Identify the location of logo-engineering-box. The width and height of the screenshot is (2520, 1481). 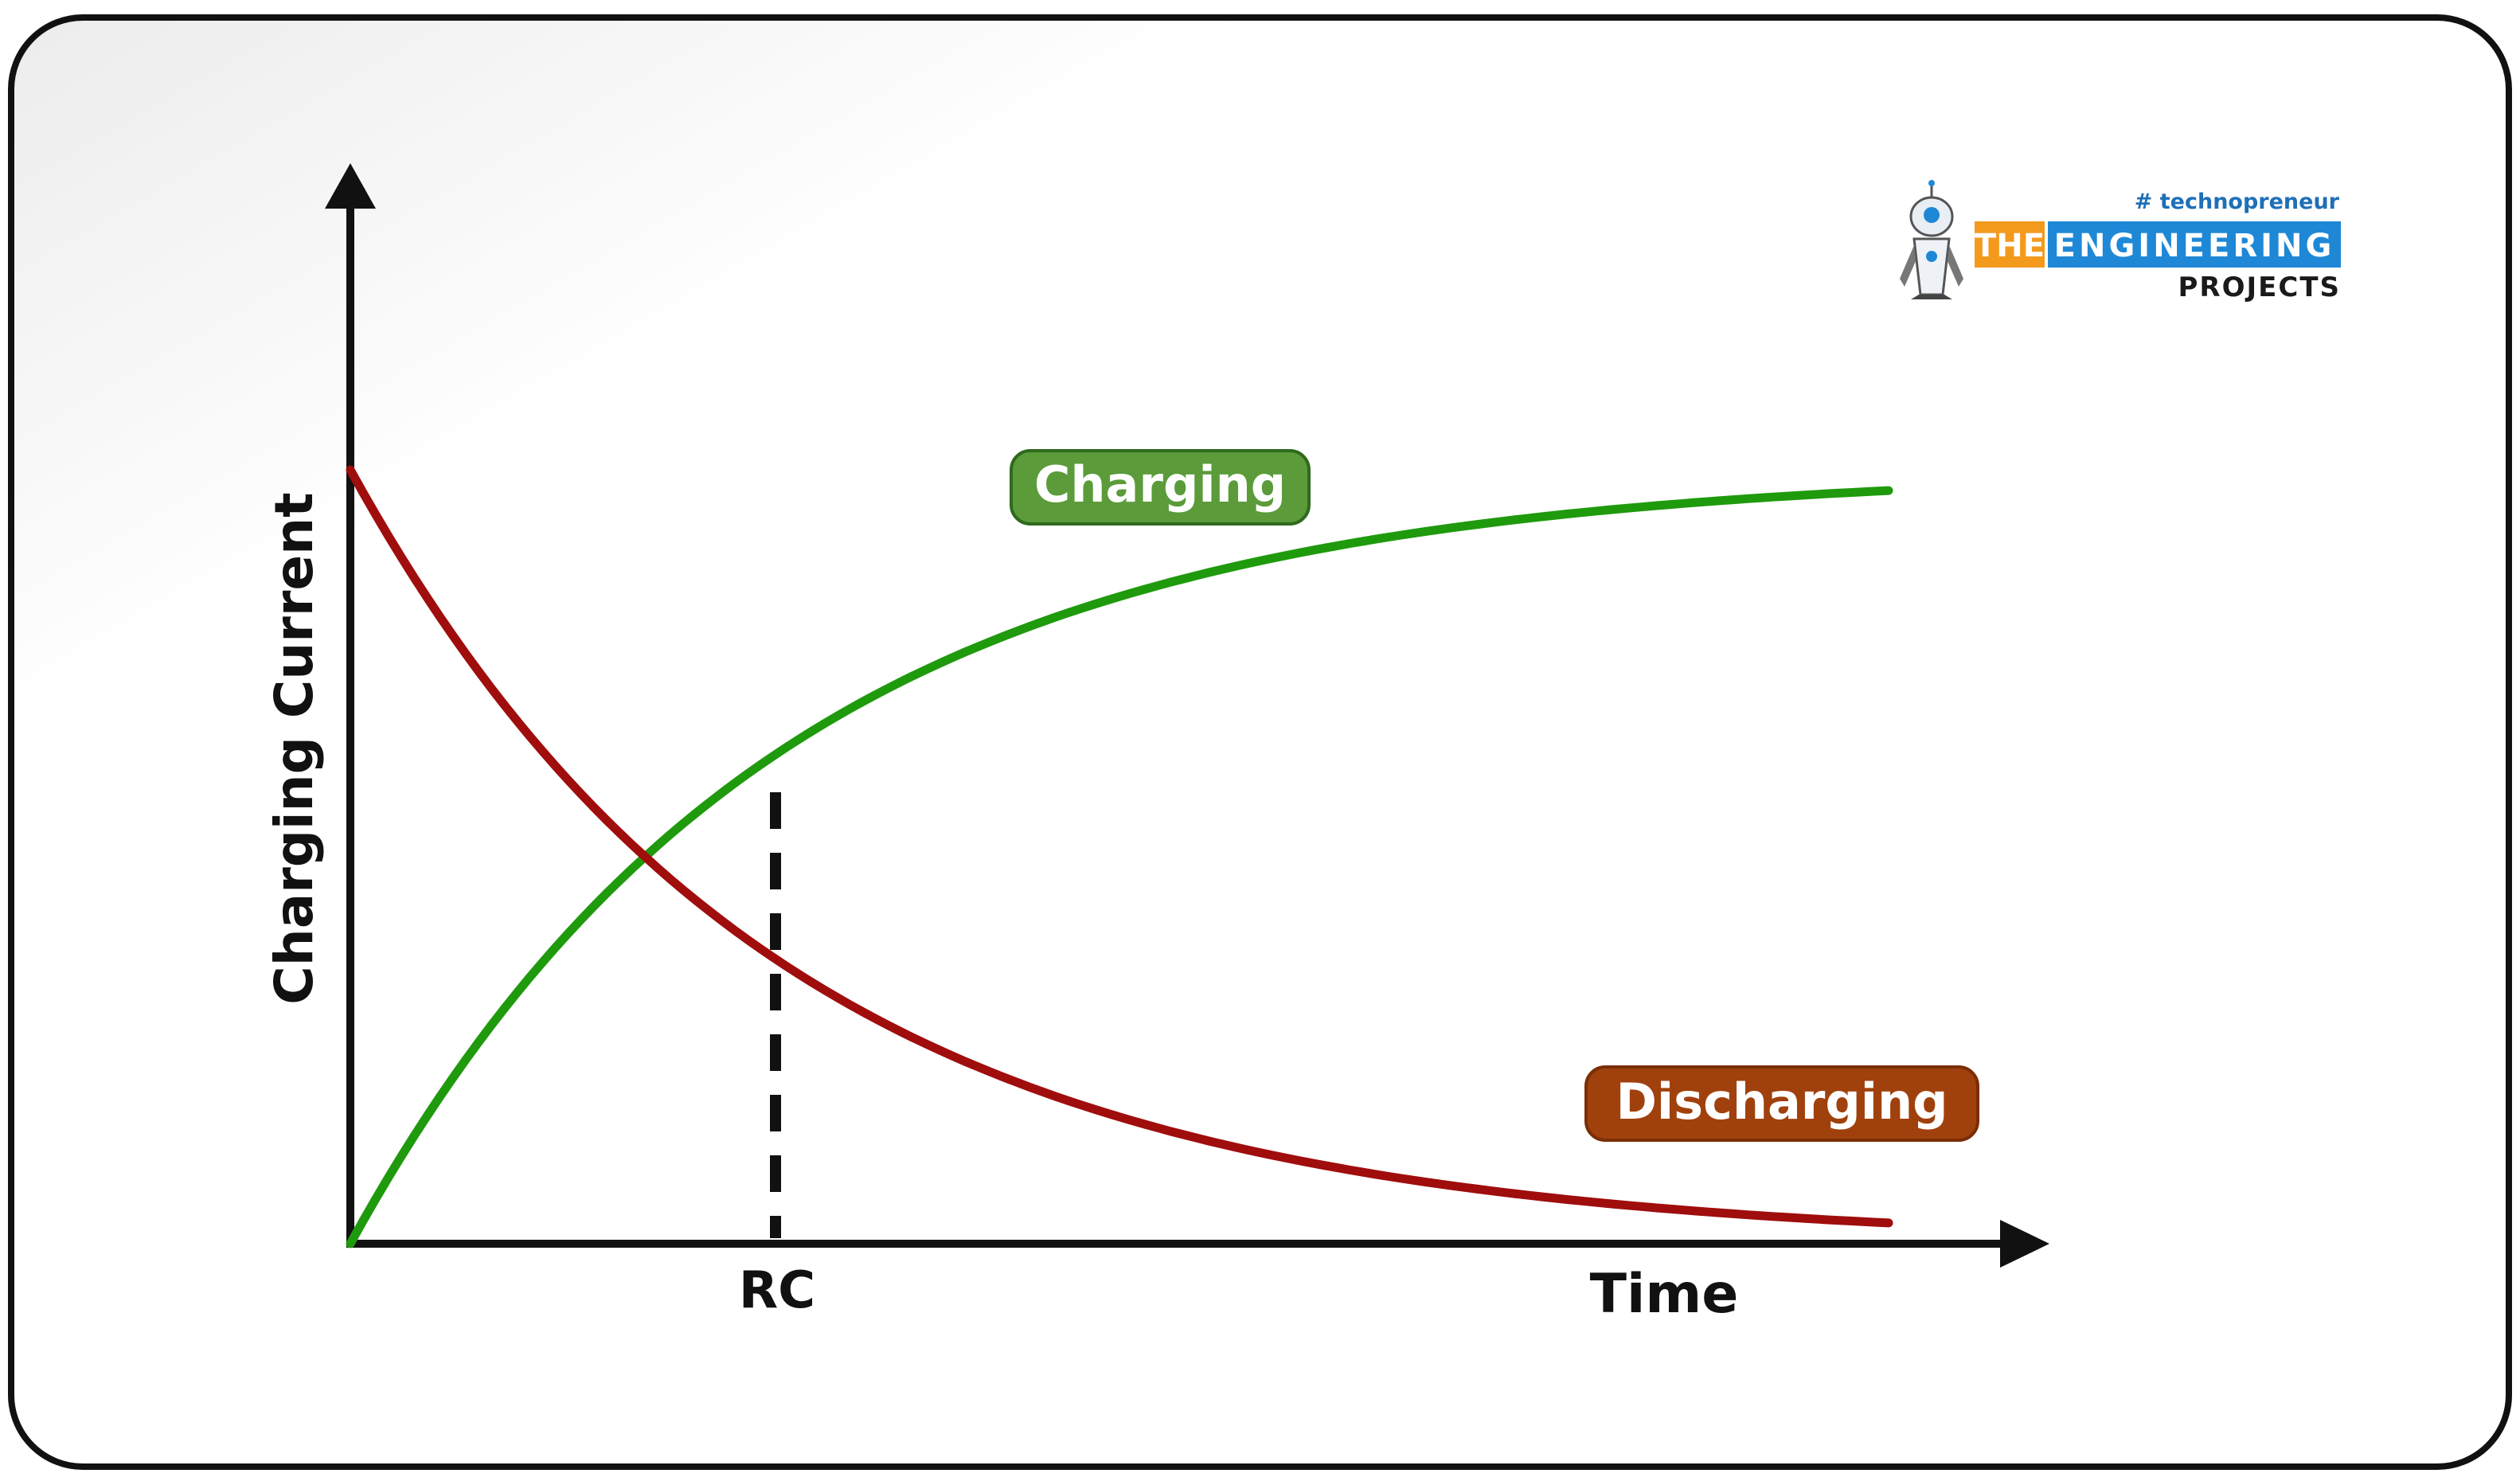
(2194, 245).